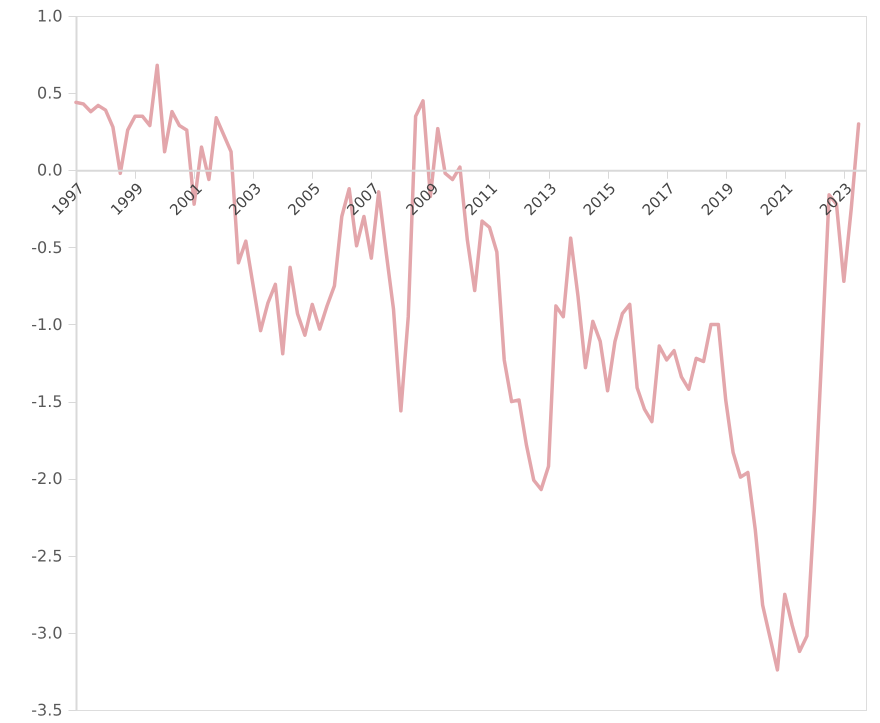  Describe the element at coordinates (46, 710) in the screenshot. I see `y-tick-label: -3.5` at that location.